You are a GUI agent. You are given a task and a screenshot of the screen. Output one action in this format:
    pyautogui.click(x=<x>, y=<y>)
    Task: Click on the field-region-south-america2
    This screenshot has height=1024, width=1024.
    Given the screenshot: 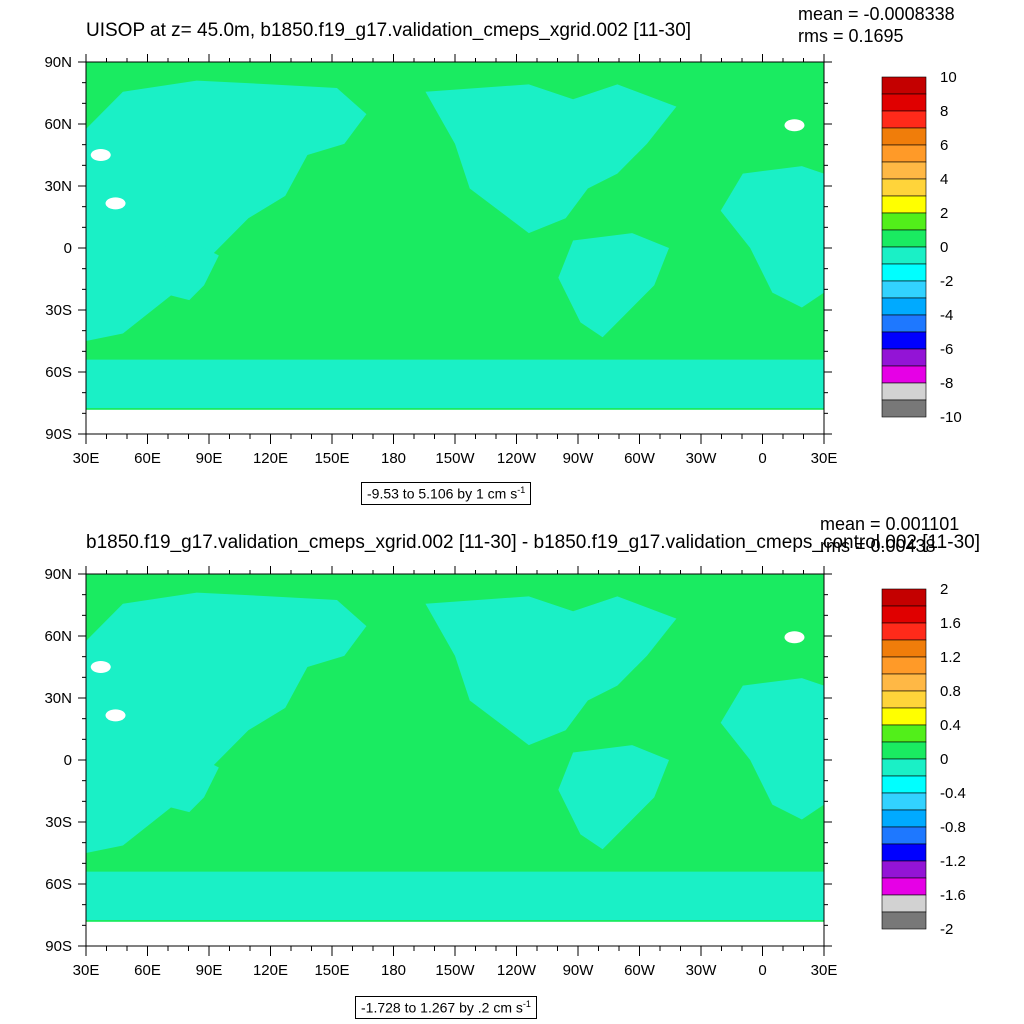 What is the action you would take?
    pyautogui.click(x=614, y=285)
    